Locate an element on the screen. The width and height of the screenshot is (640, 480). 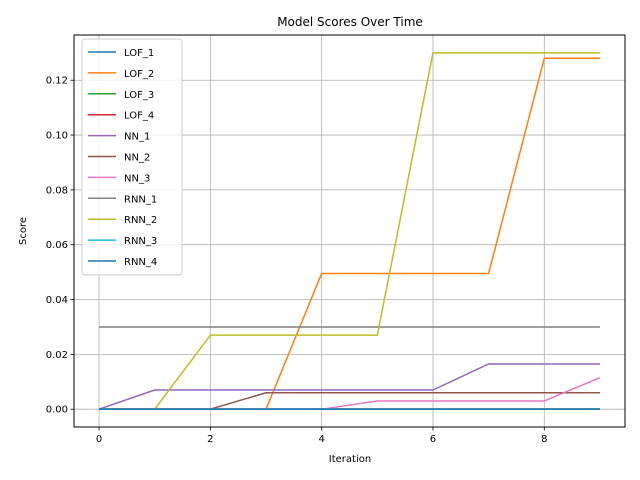
x-tick-label: 2 is located at coordinates (210, 439).